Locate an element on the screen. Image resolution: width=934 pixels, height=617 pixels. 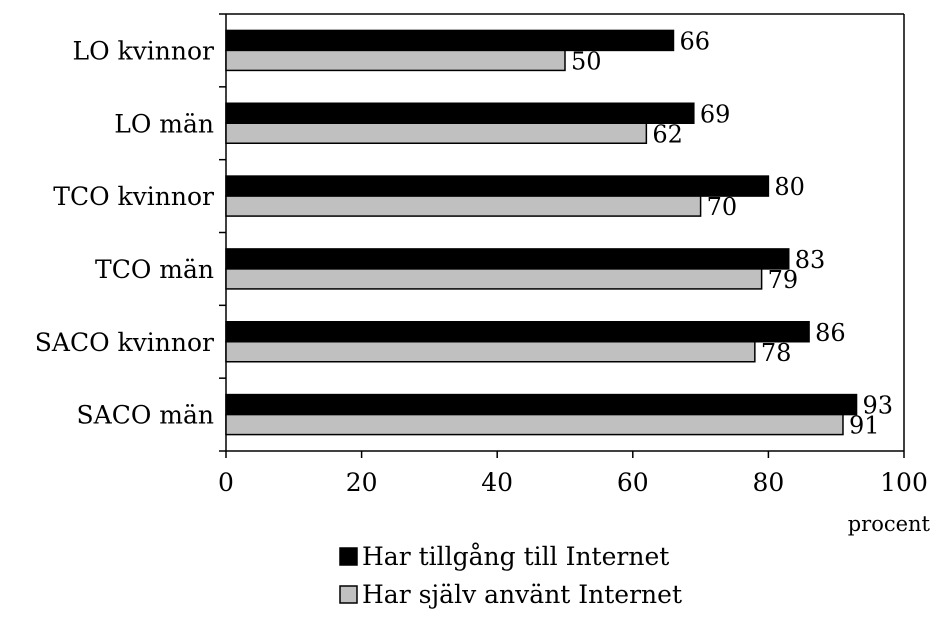
x-tick-label: 80 is located at coordinates (768, 482).